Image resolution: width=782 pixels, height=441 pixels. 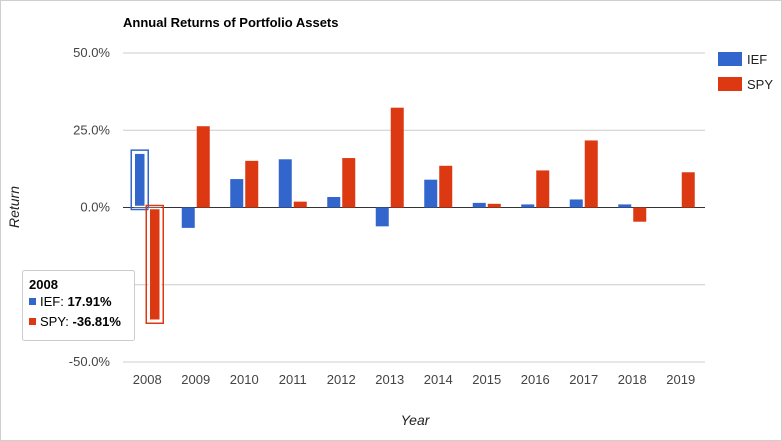 I want to click on x-tick-label: 2019, so click(x=680, y=379).